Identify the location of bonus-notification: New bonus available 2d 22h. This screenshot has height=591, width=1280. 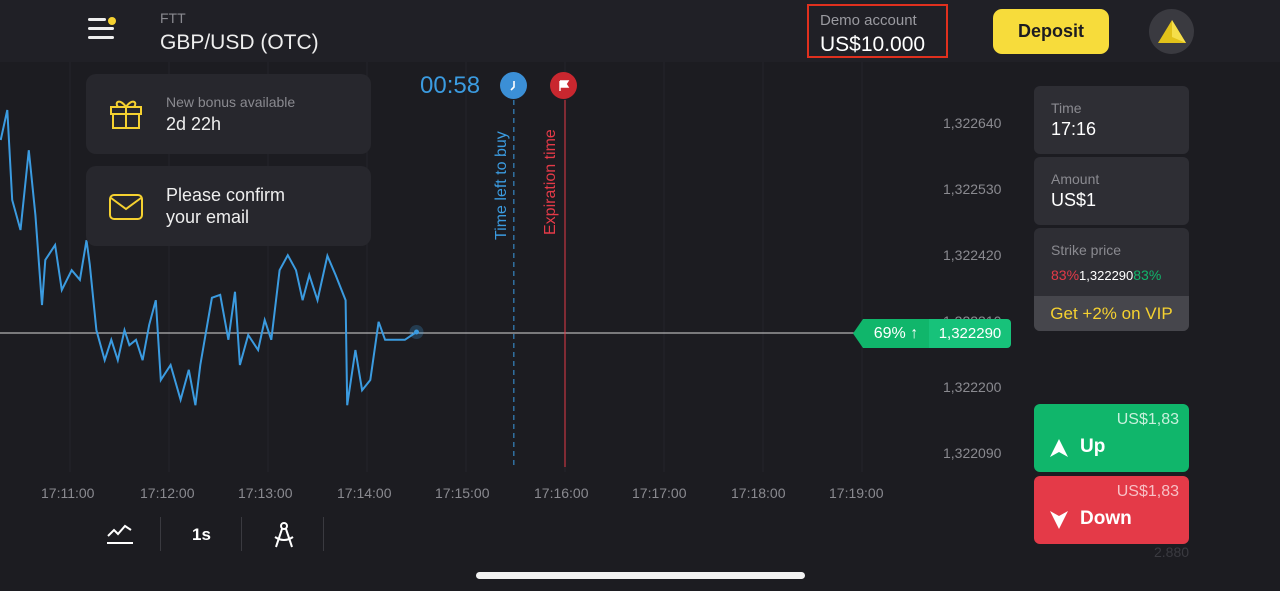
(228, 114).